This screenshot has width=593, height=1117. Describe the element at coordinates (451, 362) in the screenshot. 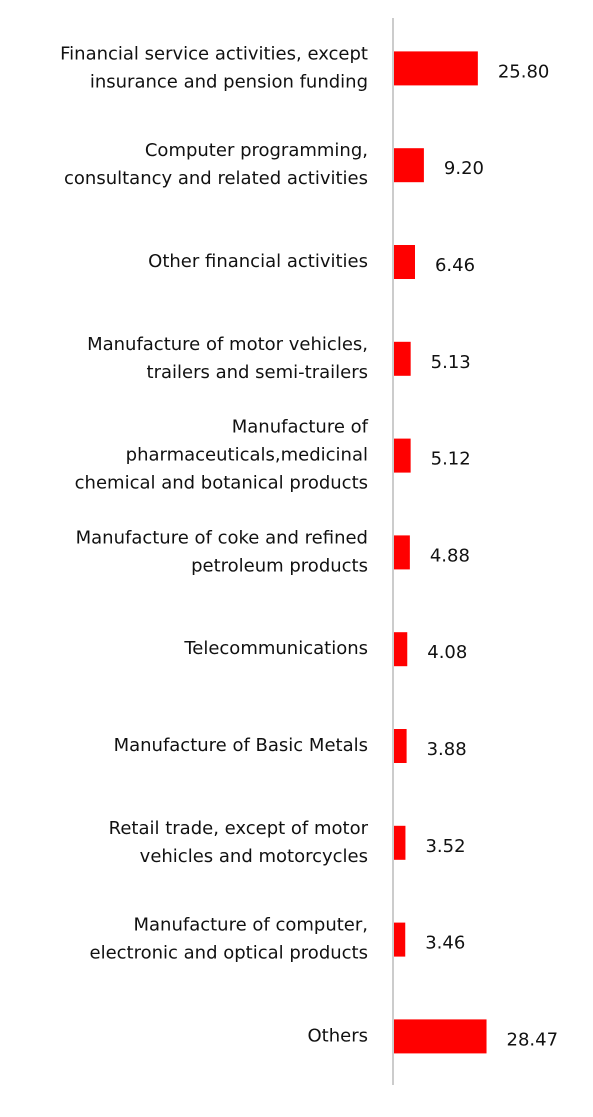

I see `value-label: 5.13` at that location.